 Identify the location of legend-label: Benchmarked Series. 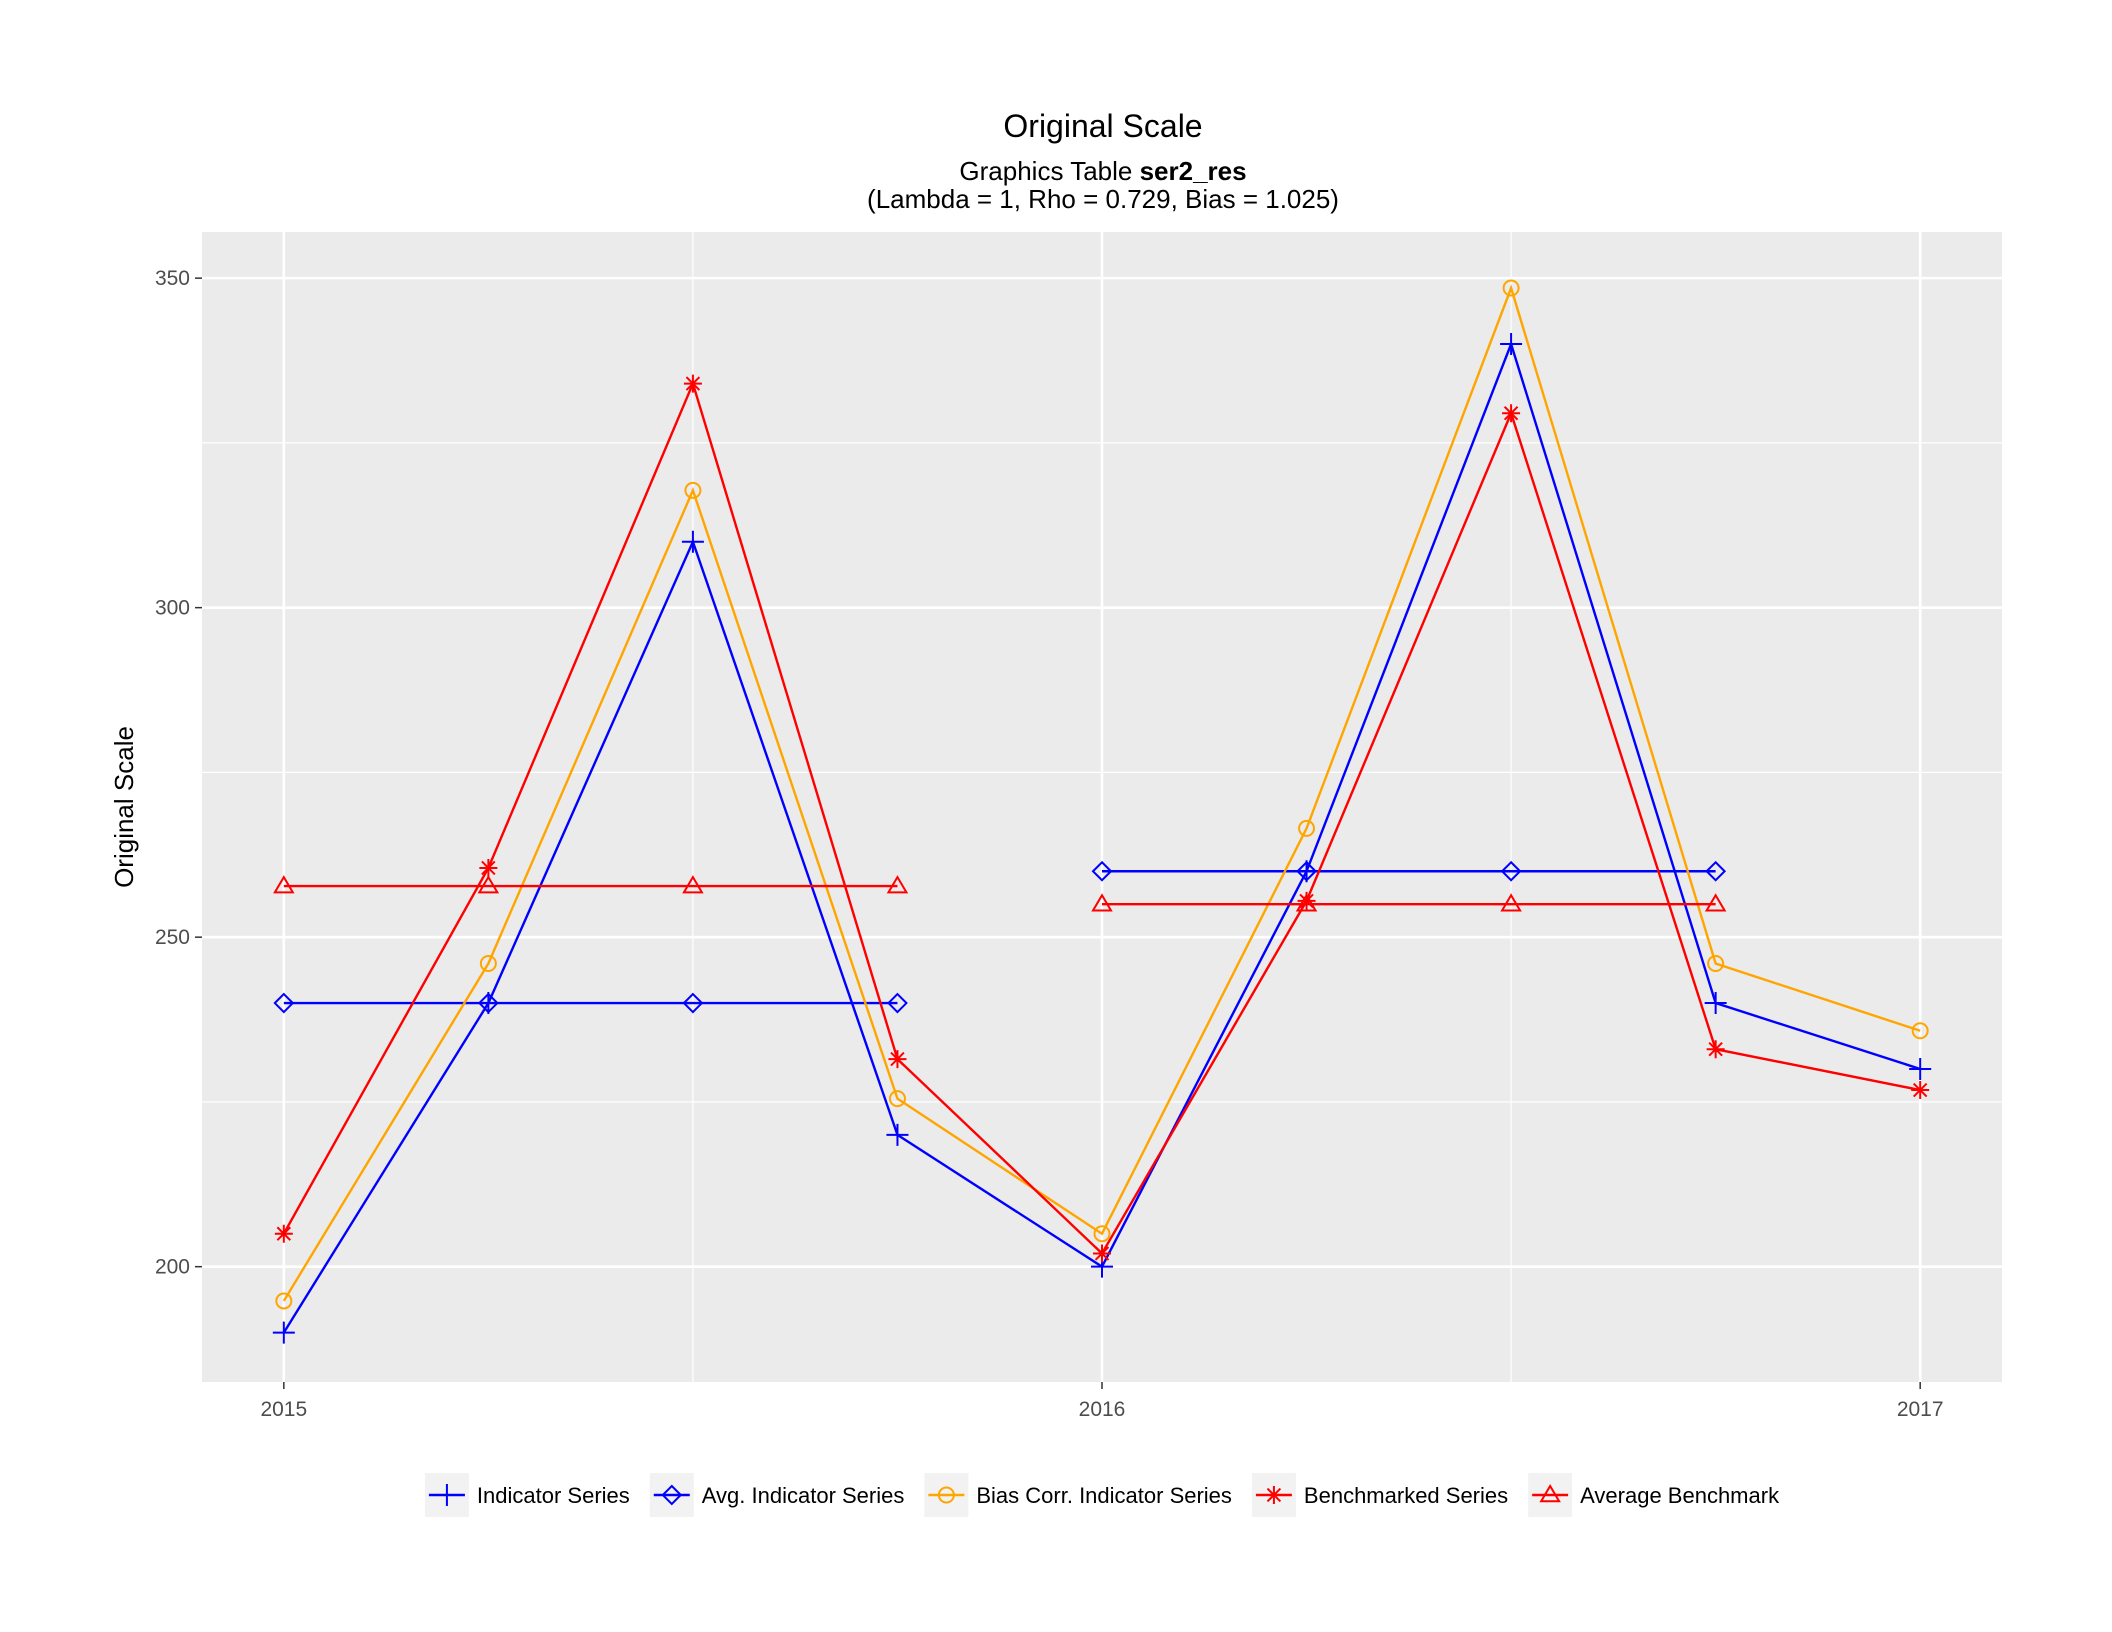
(1406, 1495).